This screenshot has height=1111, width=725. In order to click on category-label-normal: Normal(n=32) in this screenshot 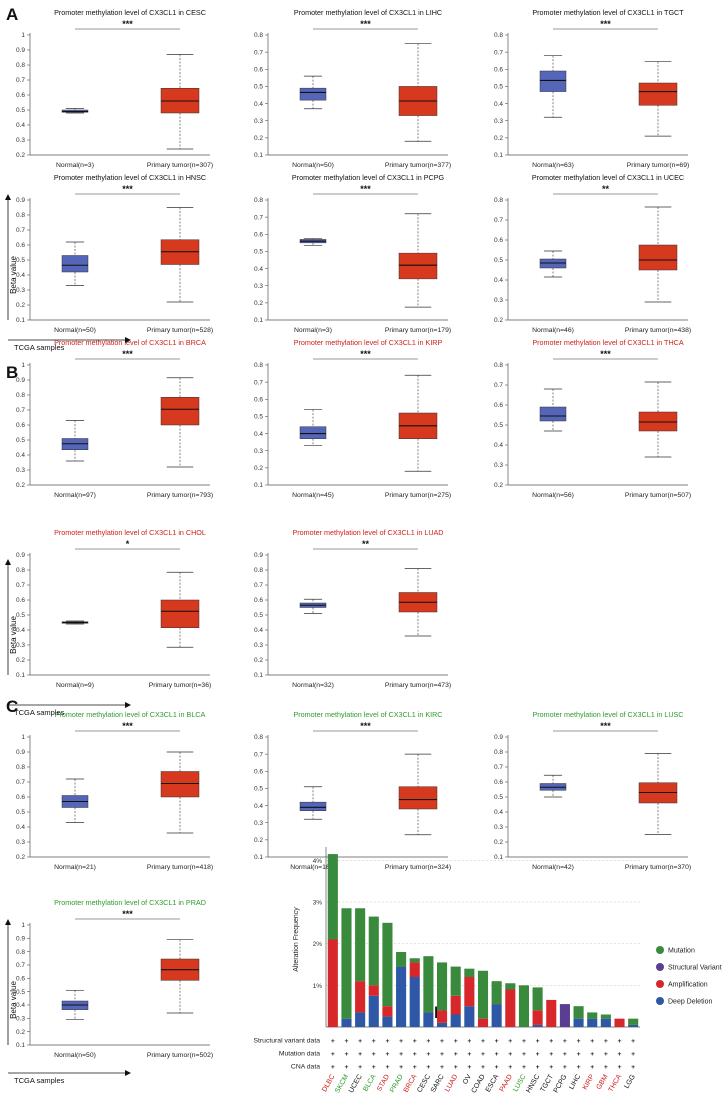, I will do `click(313, 685)`.